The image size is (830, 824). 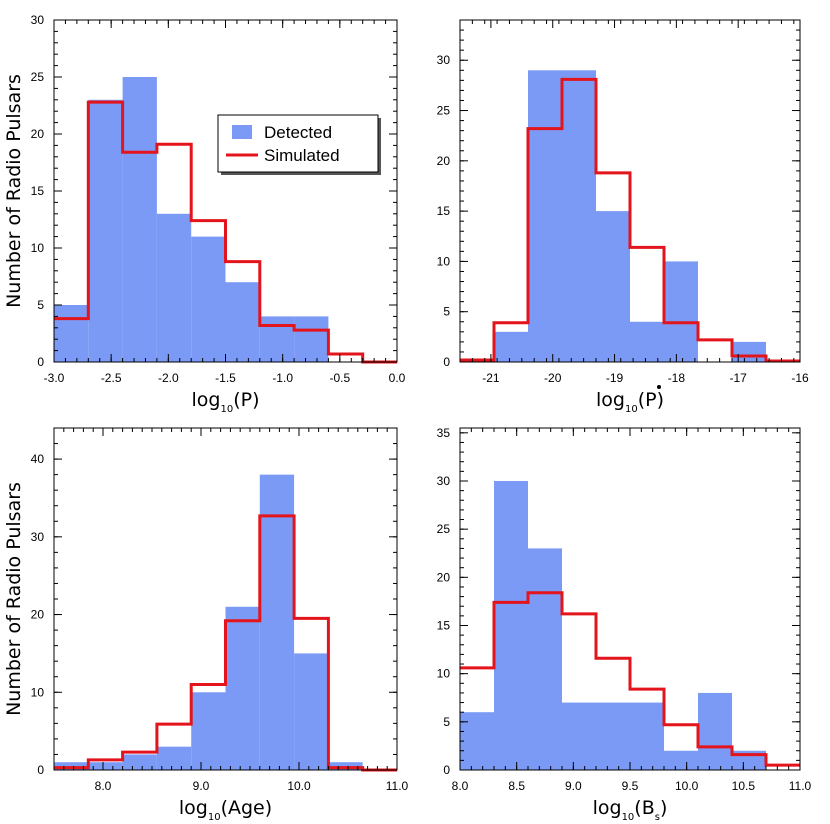 I want to click on legend: Detected Simulated, so click(x=299, y=144).